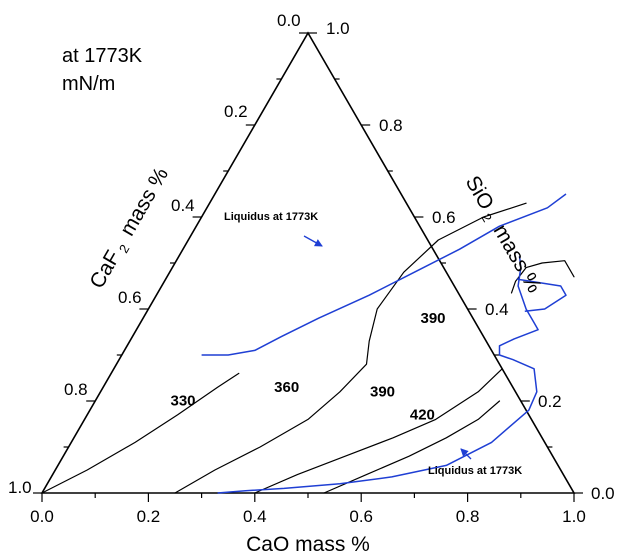 This screenshot has width=626, height=558. What do you see at coordinates (308, 544) in the screenshot?
I see `cao-axis-title: CaO mass %` at bounding box center [308, 544].